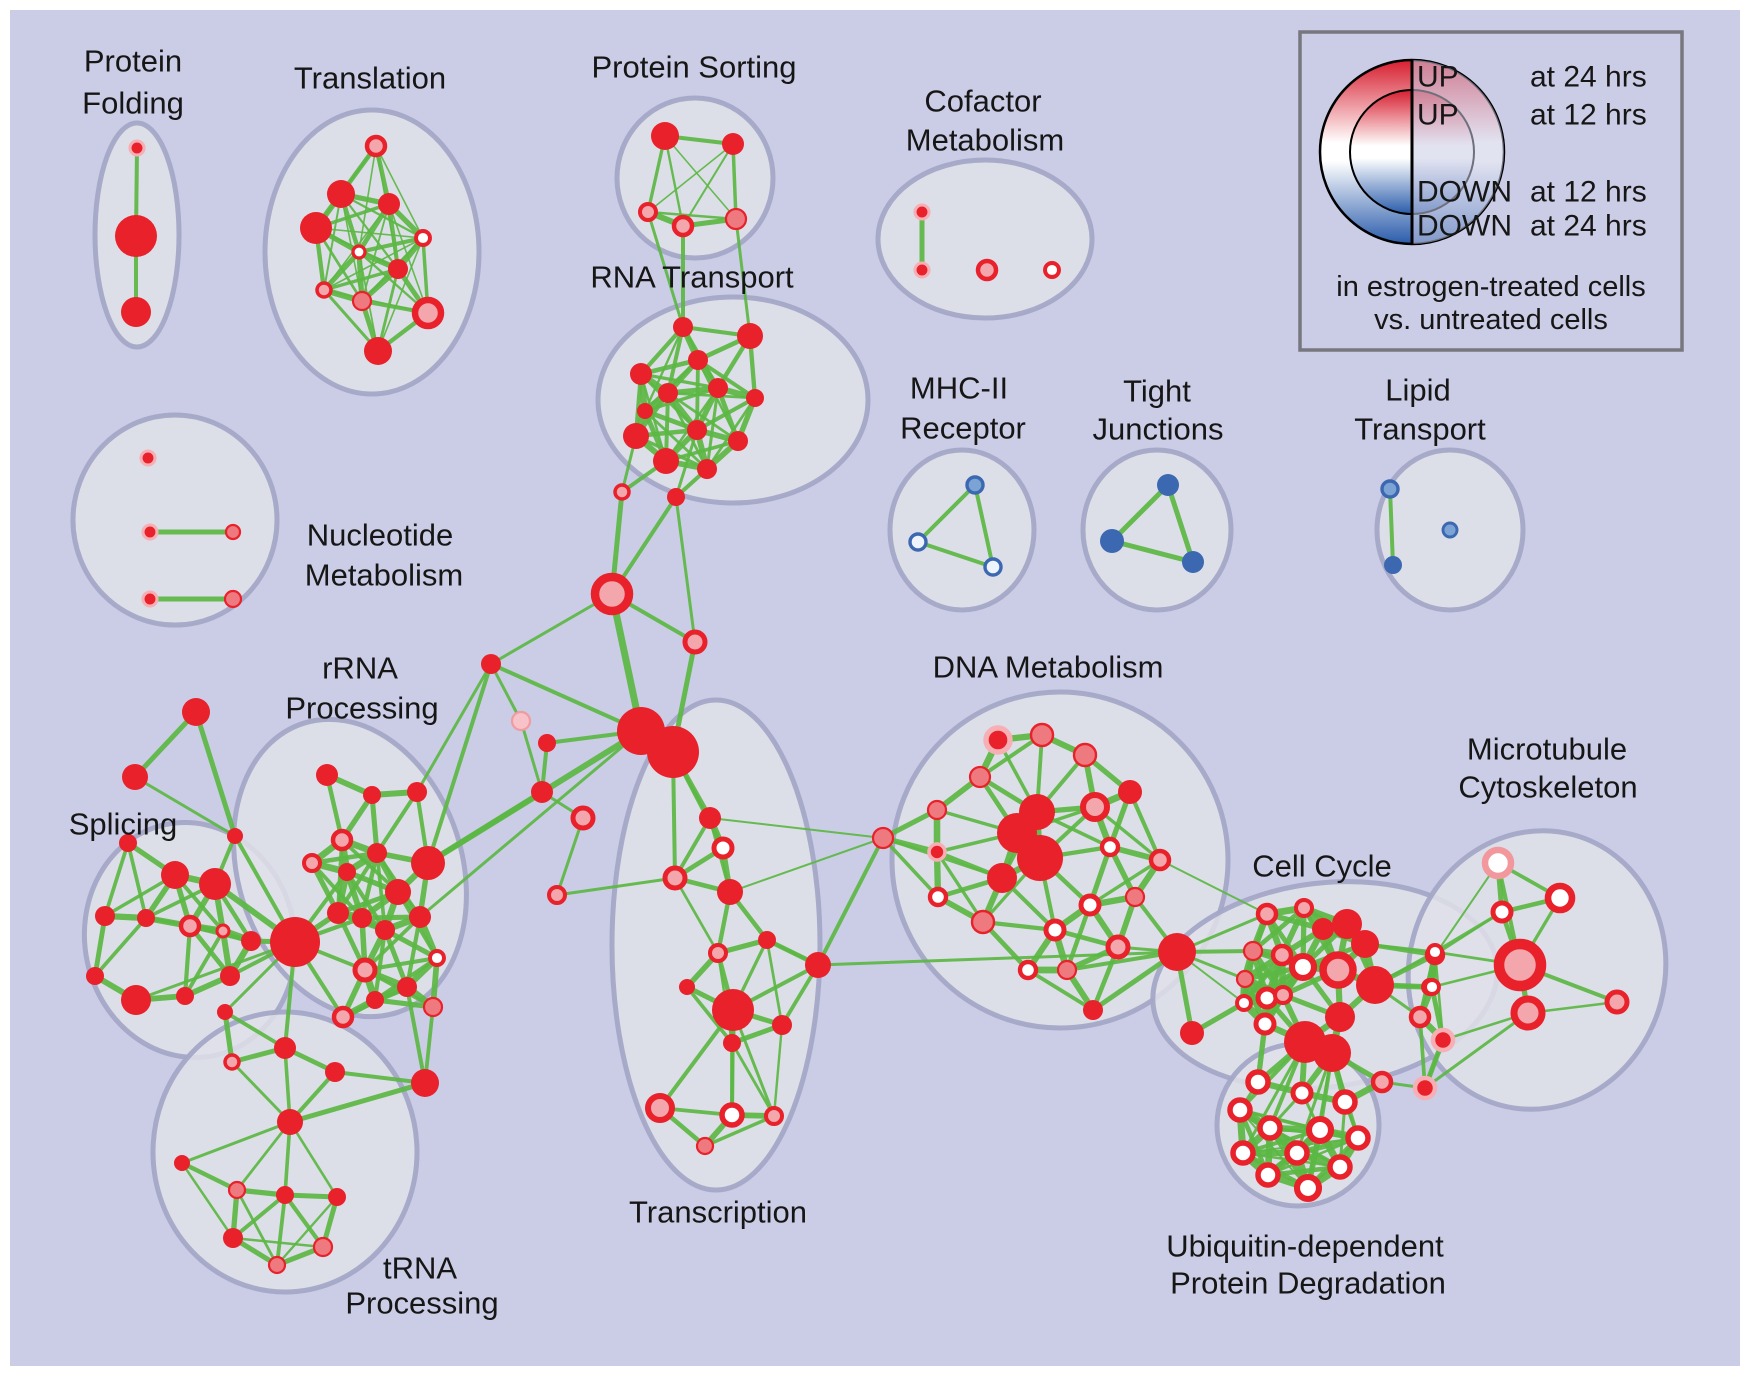  What do you see at coordinates (377, 853) in the screenshot?
I see `node-u6` at bounding box center [377, 853].